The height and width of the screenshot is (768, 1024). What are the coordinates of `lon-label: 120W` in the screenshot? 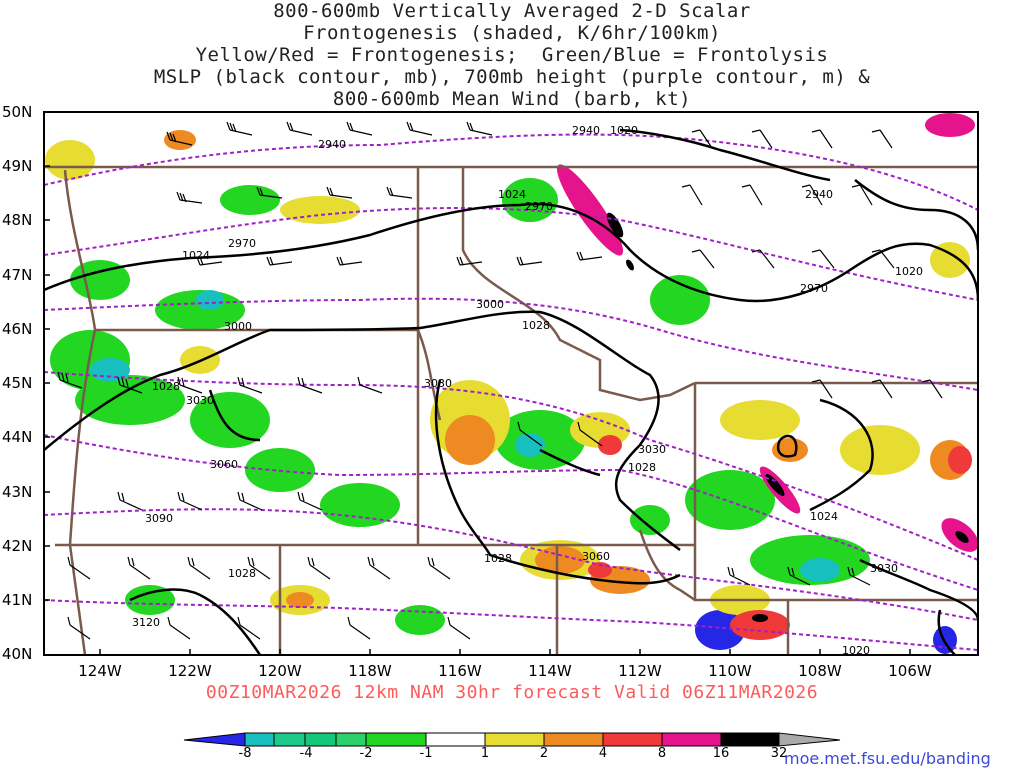 It's located at (280, 671).